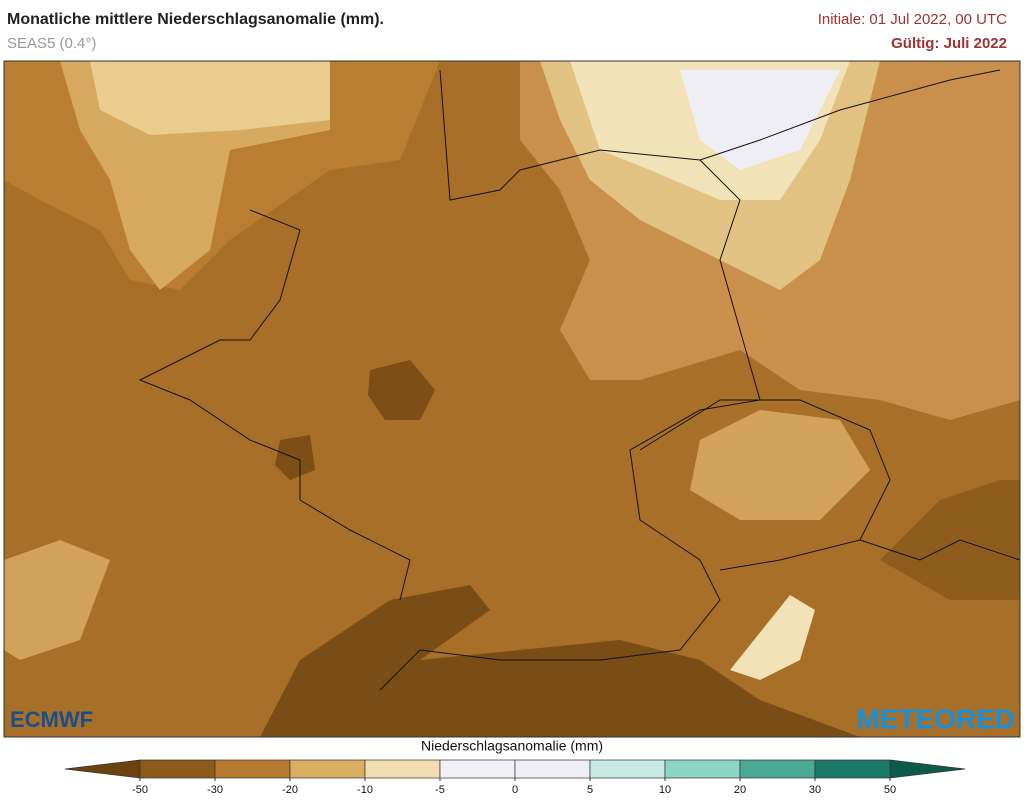  Describe the element at coordinates (512, 746) in the screenshot. I see `colorbar-label: Niederschlagsanomalie (mm)` at that location.